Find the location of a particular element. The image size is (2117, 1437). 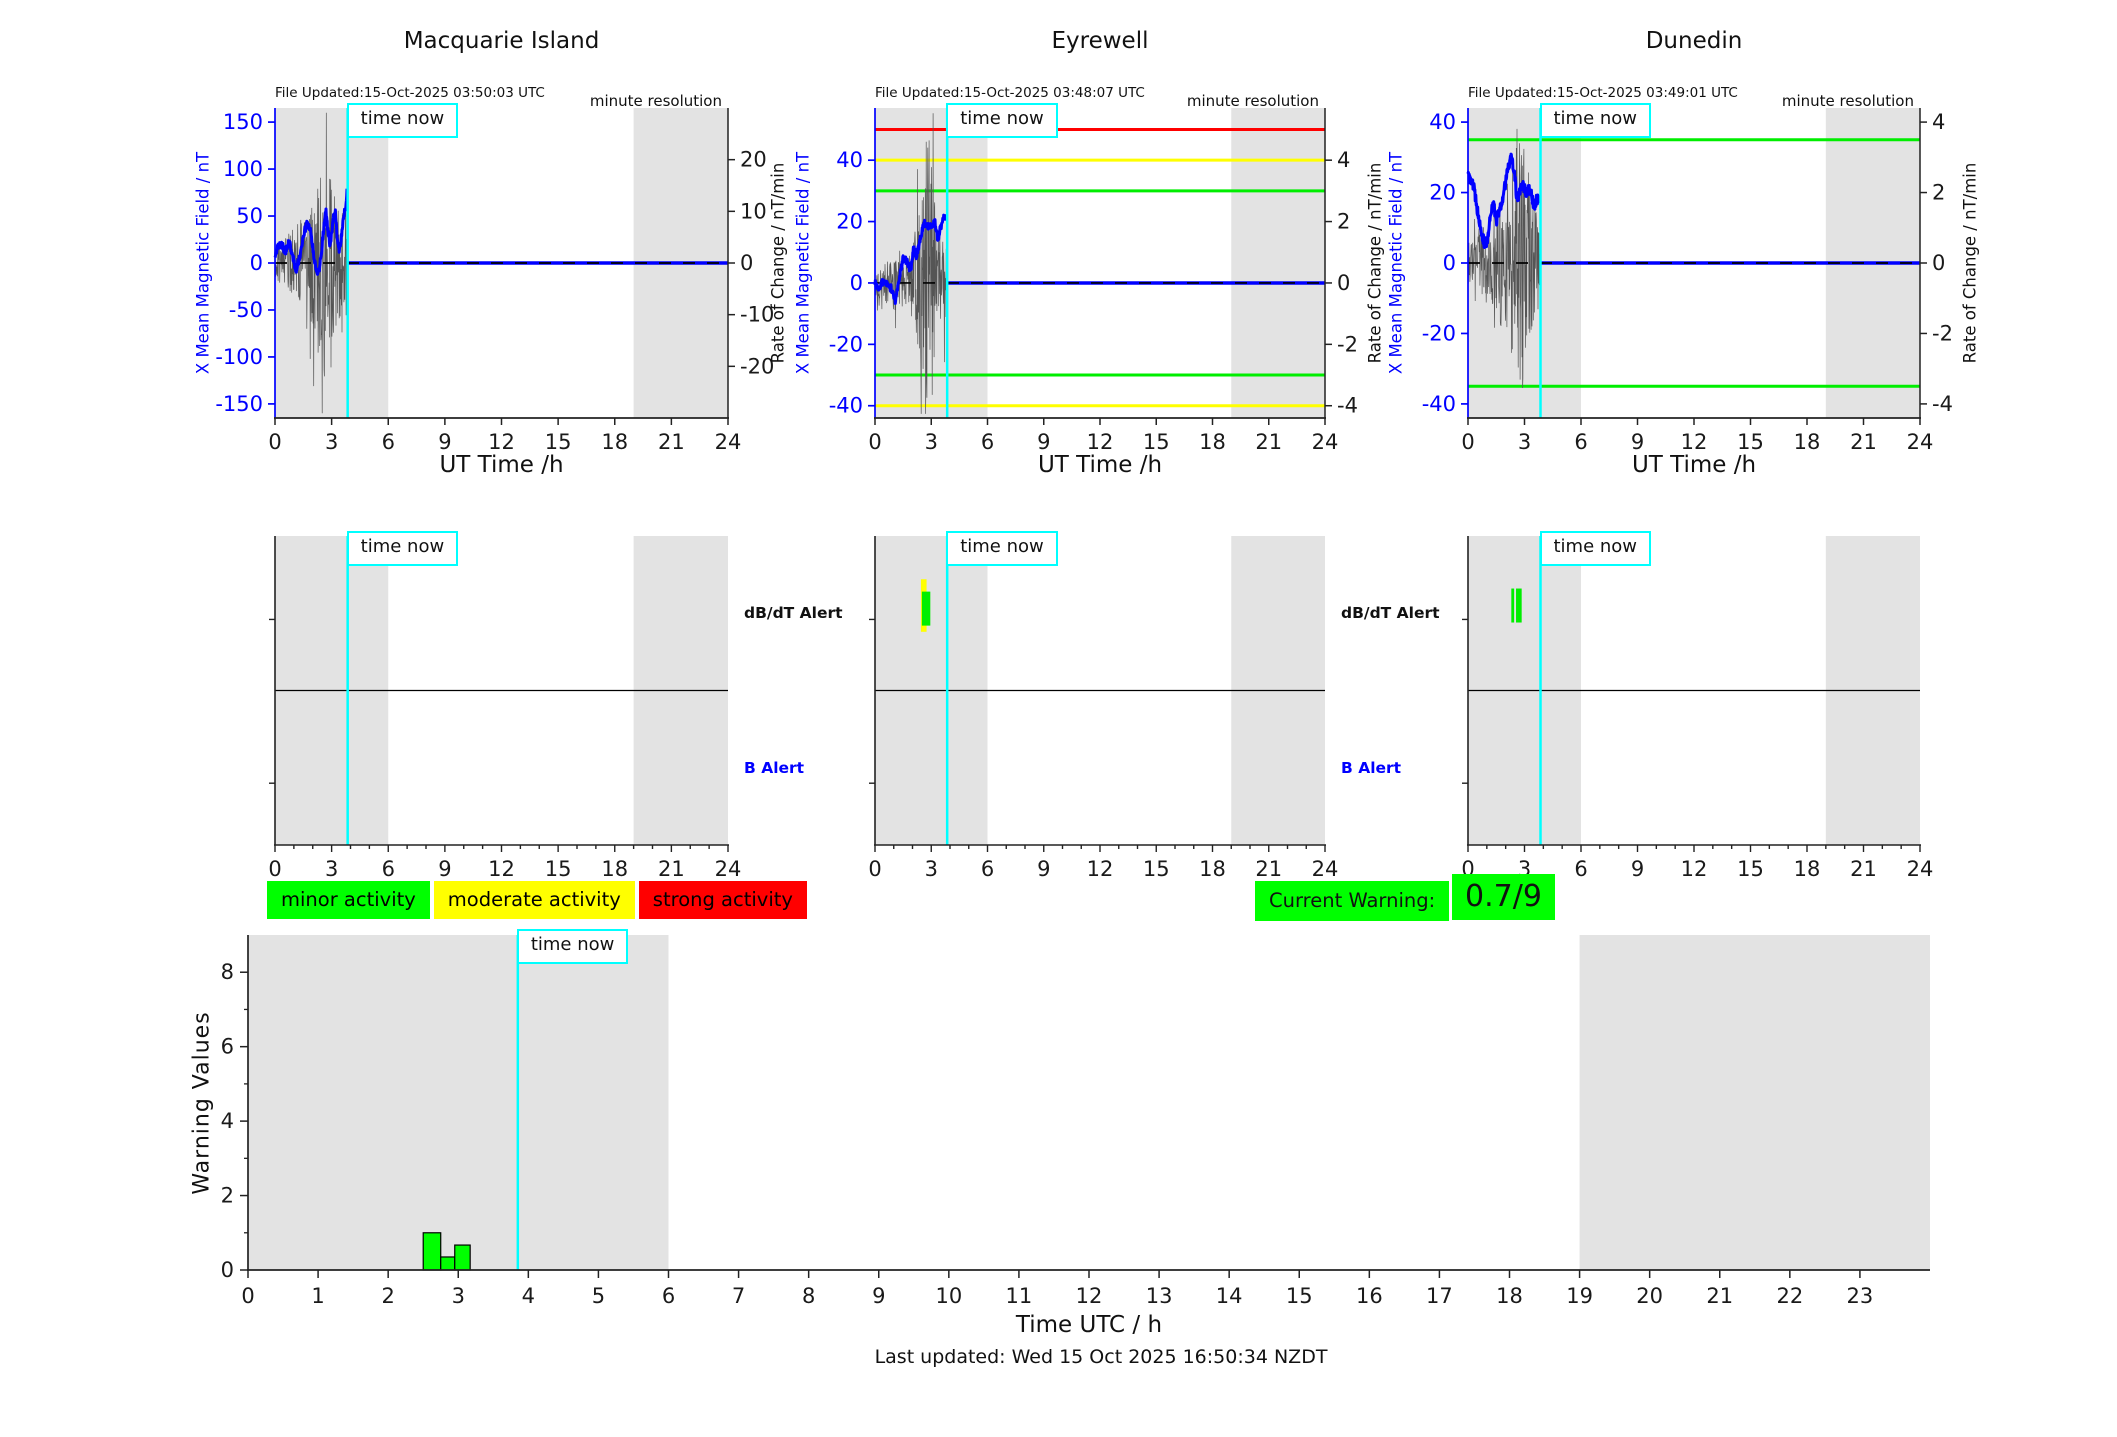

svg-text: 8 is located at coordinates (227, 972).